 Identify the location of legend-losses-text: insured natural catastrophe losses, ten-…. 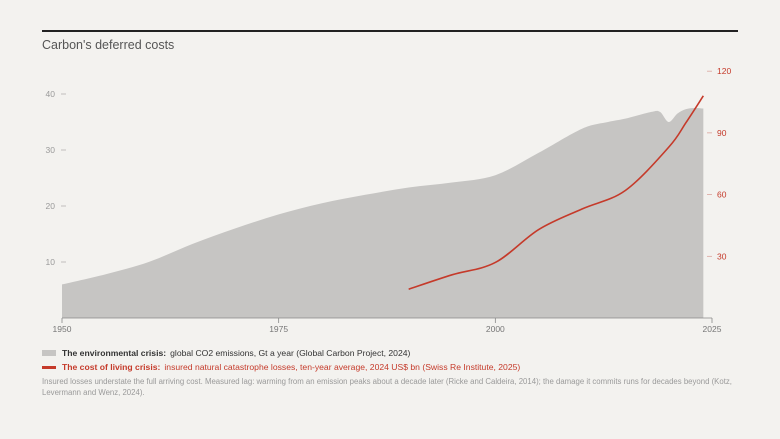
(342, 367).